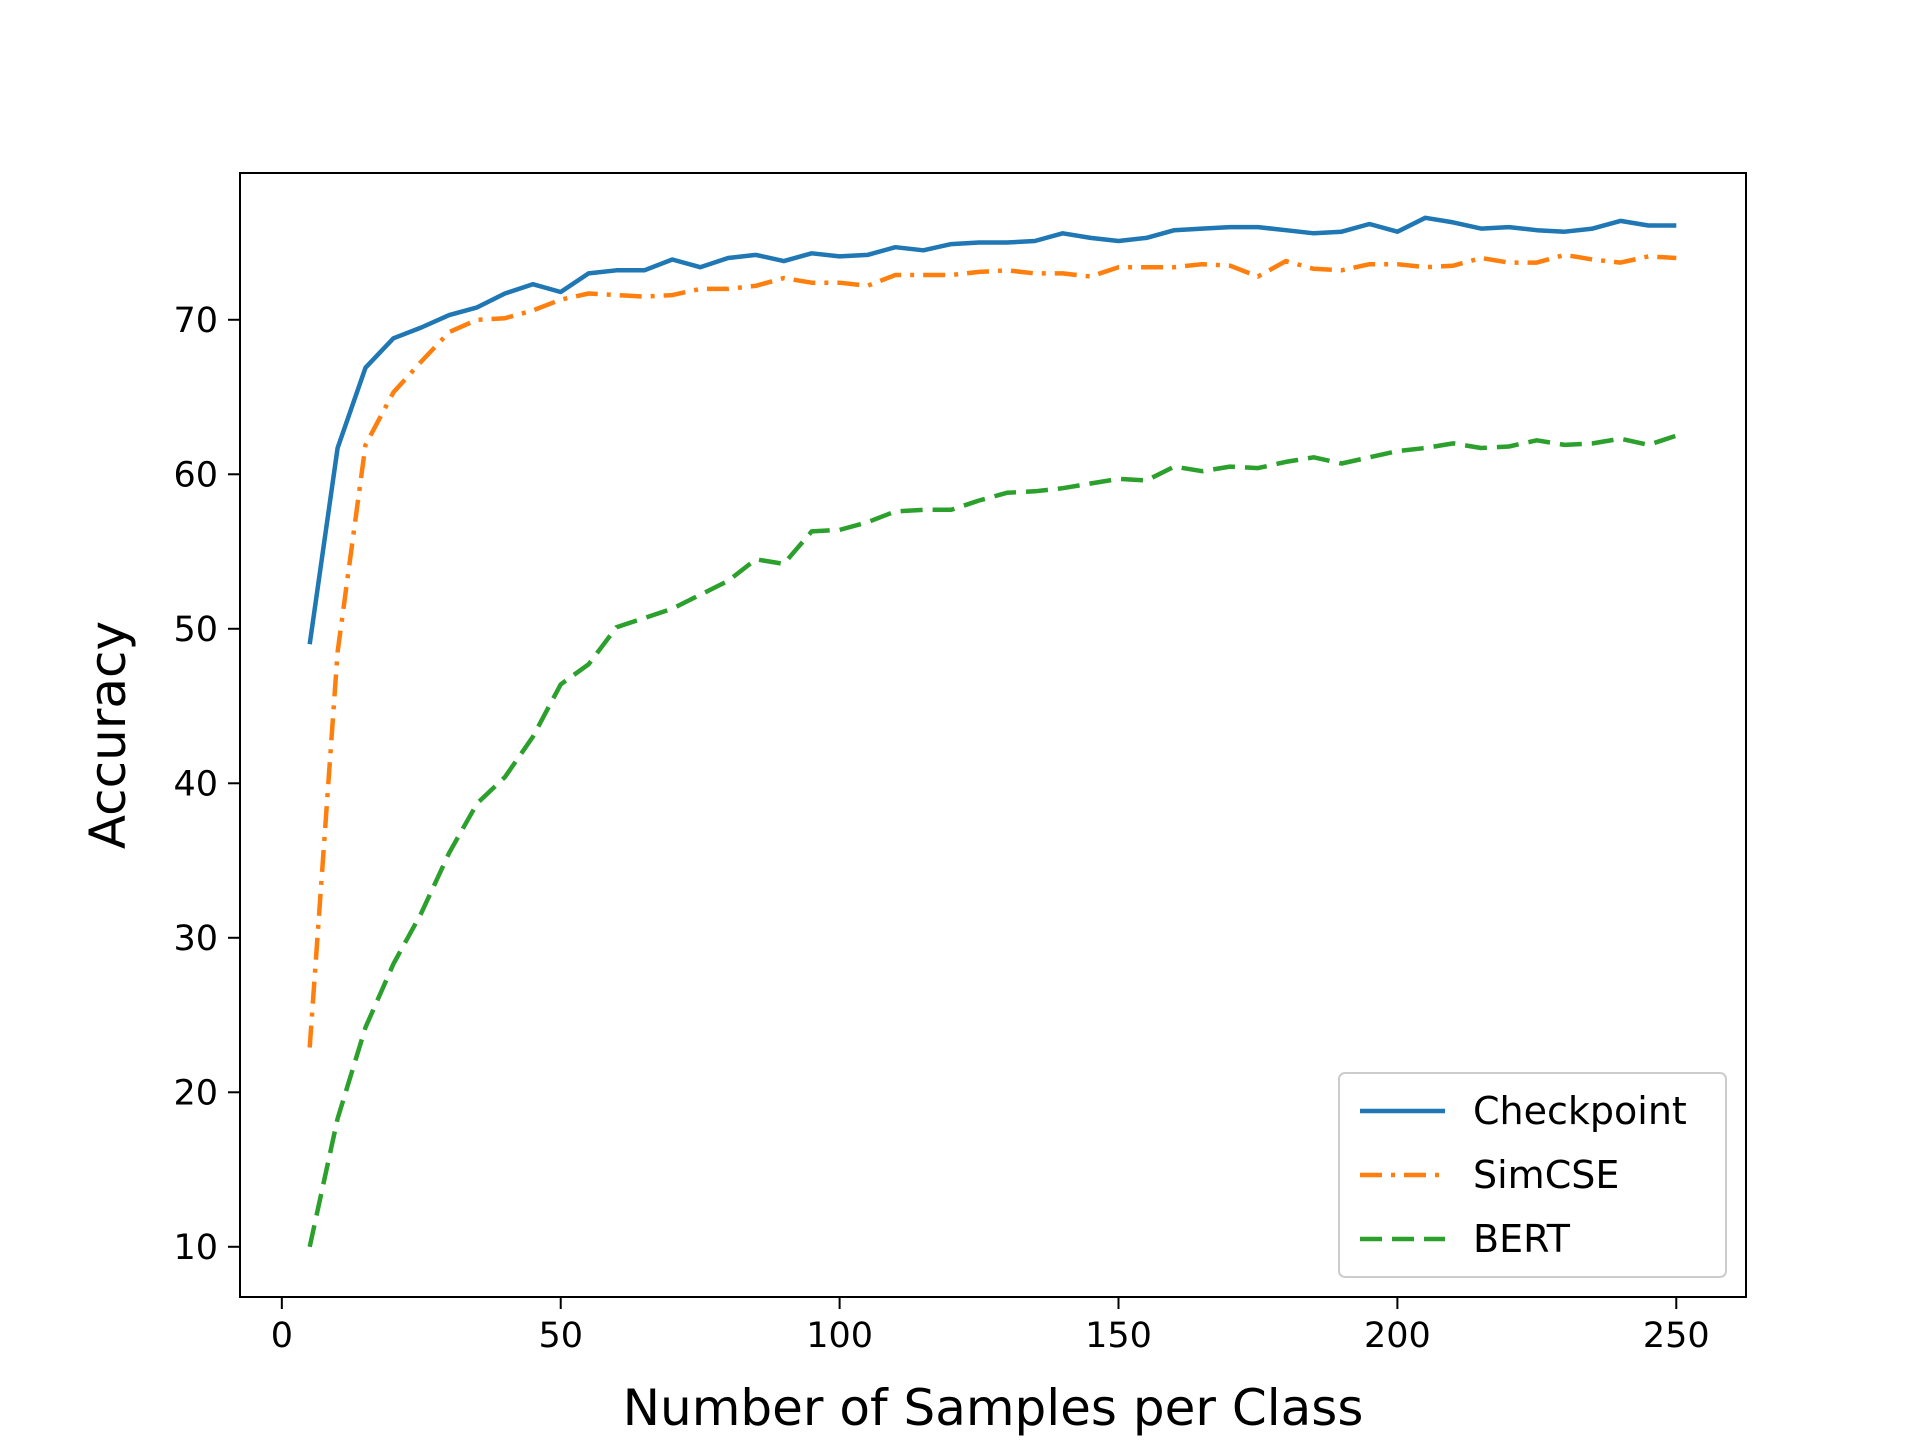  What do you see at coordinates (195, 784) in the screenshot?
I see `y-tick-label: 40` at bounding box center [195, 784].